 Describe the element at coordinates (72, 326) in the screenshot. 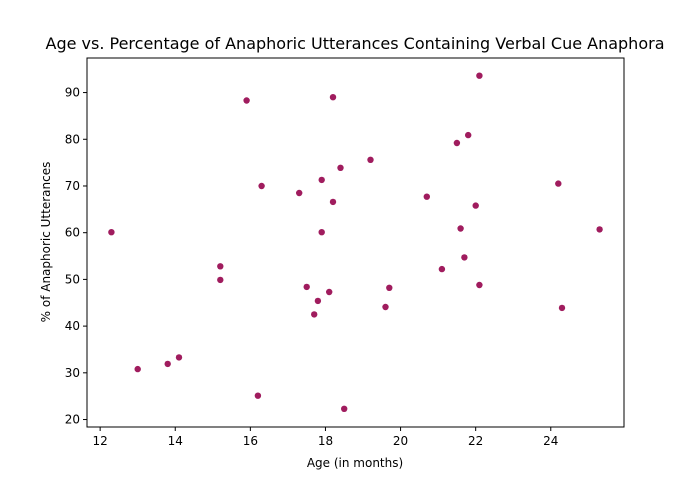

I see `y-tick-label: 40` at that location.